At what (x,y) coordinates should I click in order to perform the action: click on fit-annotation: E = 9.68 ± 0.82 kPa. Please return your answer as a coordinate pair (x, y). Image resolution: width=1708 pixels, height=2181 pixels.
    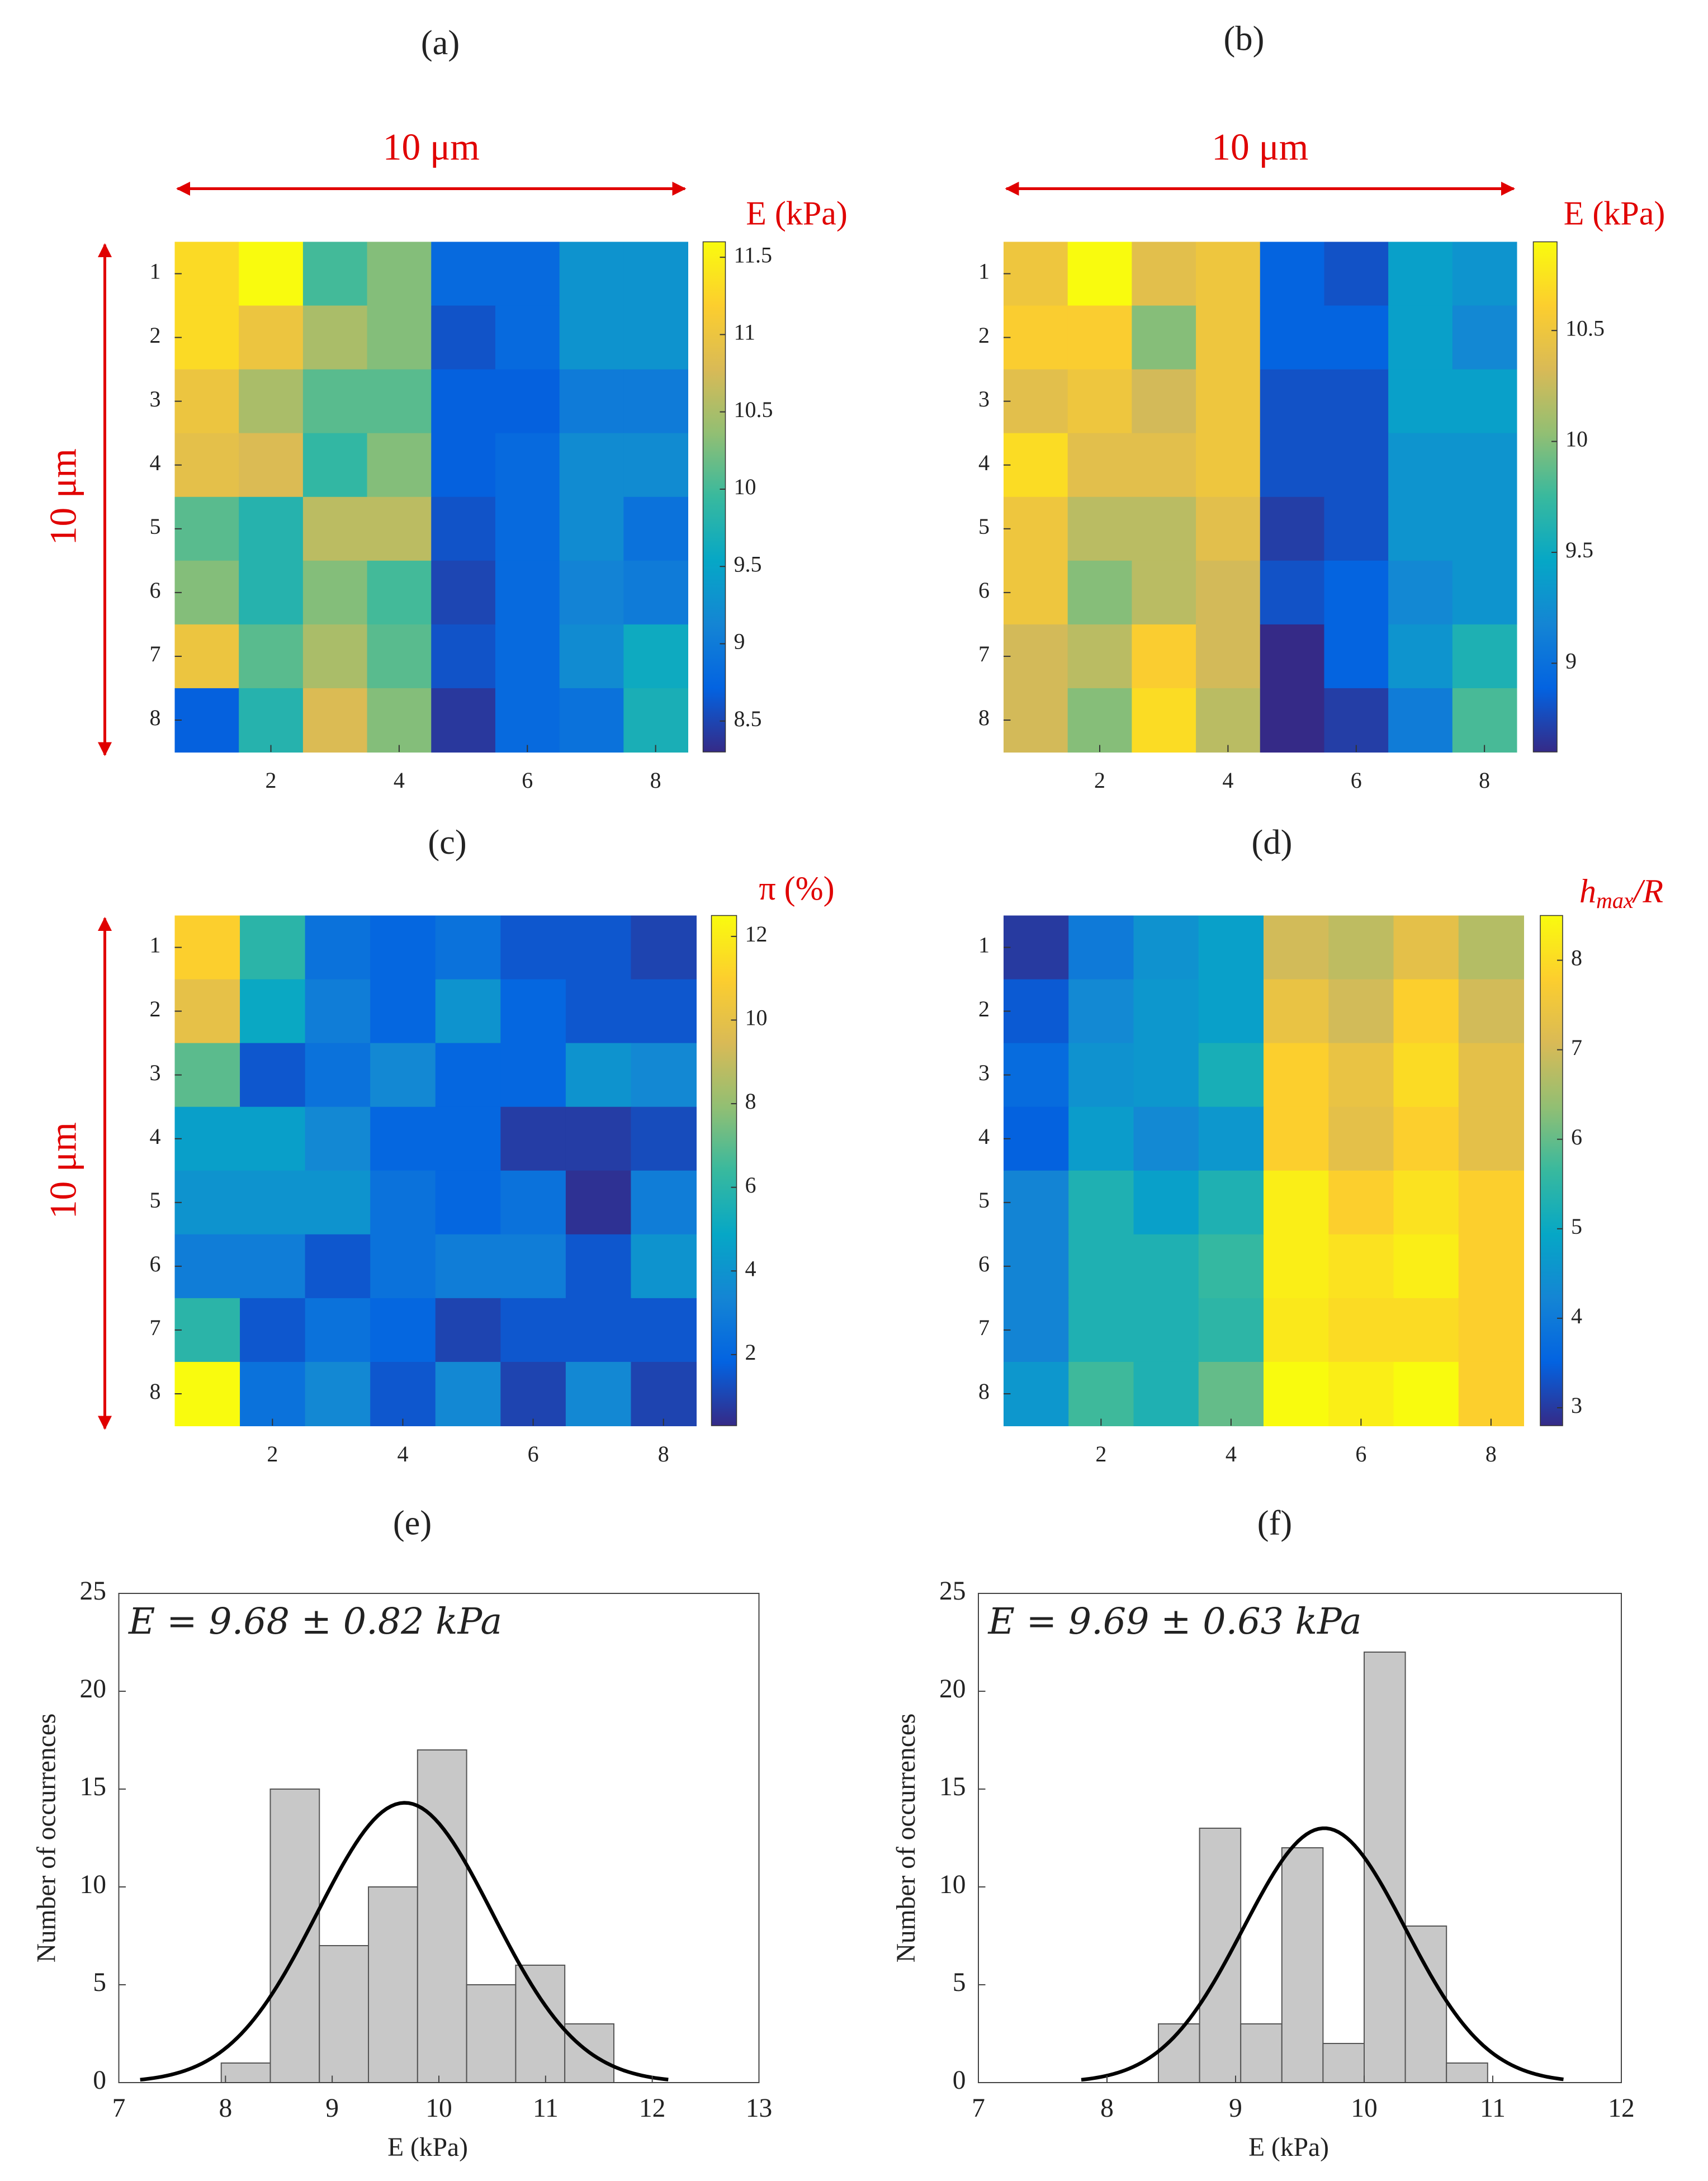
    Looking at the image, I should click on (315, 1622).